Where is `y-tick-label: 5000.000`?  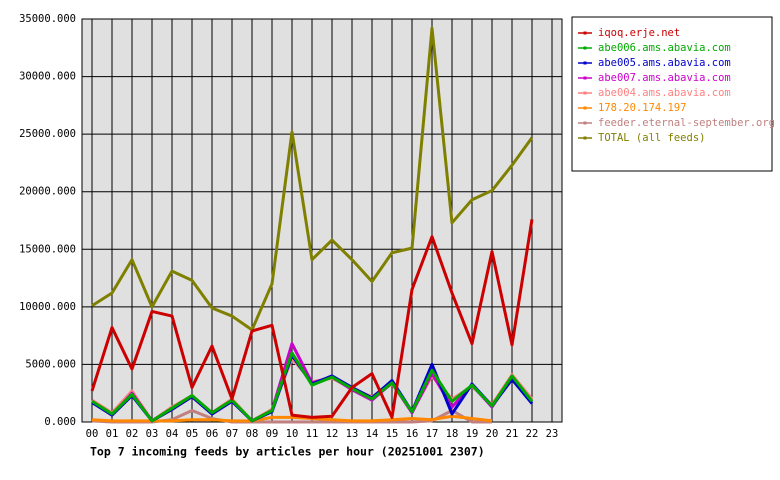
y-tick-label: 5000.000 is located at coordinates (50, 364).